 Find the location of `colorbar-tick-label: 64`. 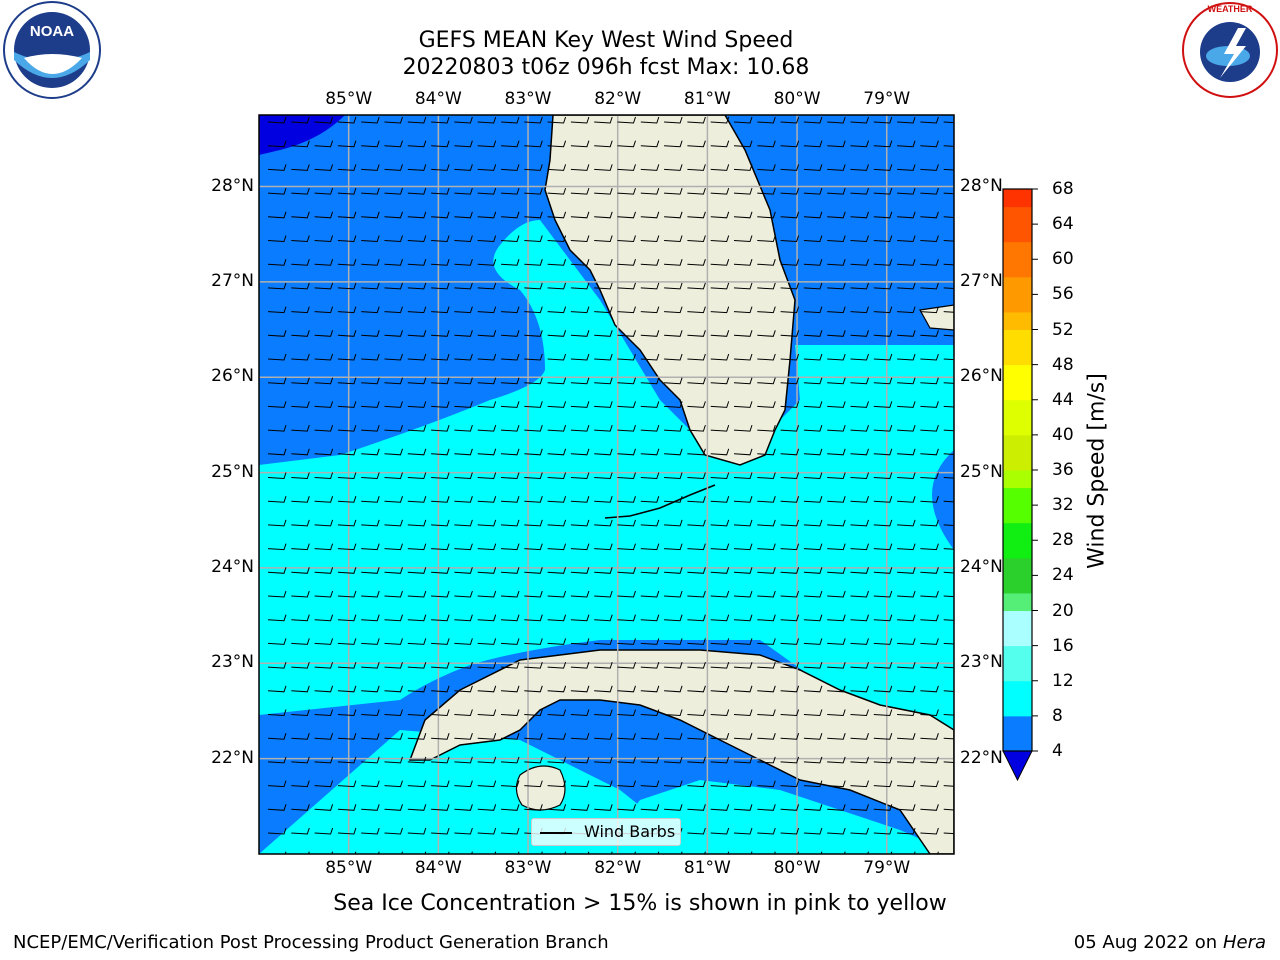

colorbar-tick-label: 64 is located at coordinates (1063, 224).